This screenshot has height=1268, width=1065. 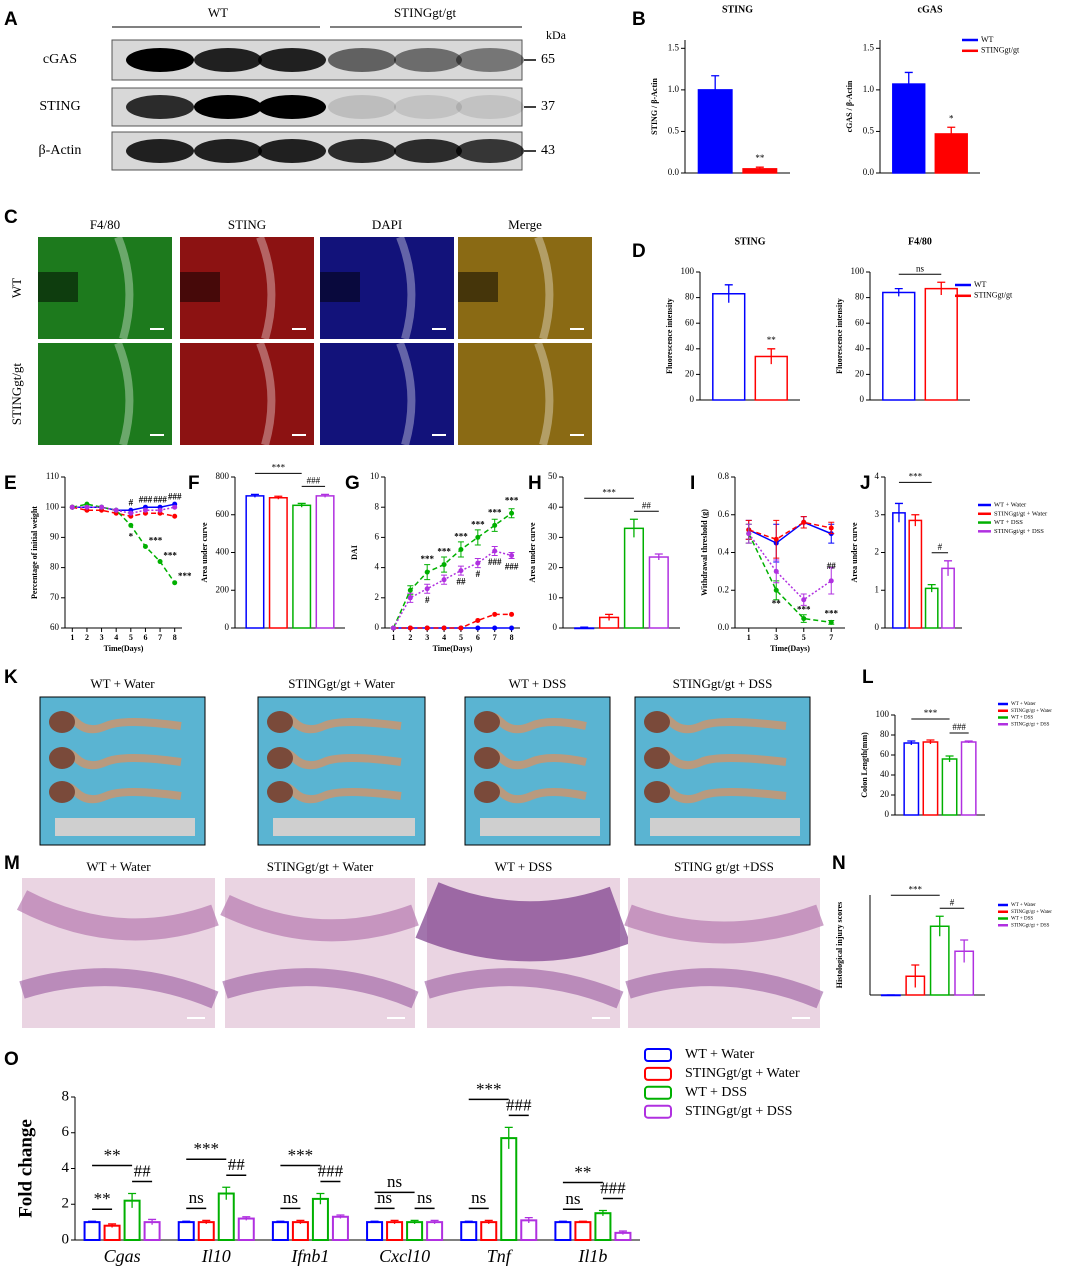 What do you see at coordinates (55, 627) in the screenshot?
I see `y-tick-label: 60` at bounding box center [55, 627].